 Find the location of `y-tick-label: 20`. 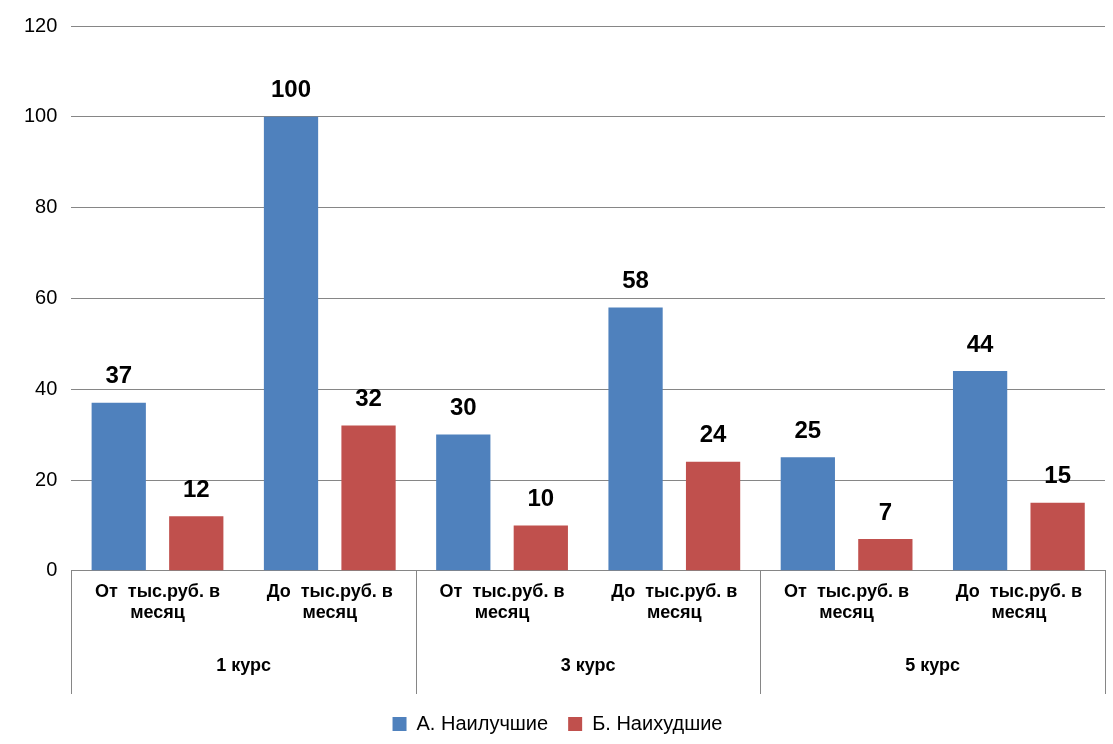

y-tick-label: 20 is located at coordinates (46, 478).